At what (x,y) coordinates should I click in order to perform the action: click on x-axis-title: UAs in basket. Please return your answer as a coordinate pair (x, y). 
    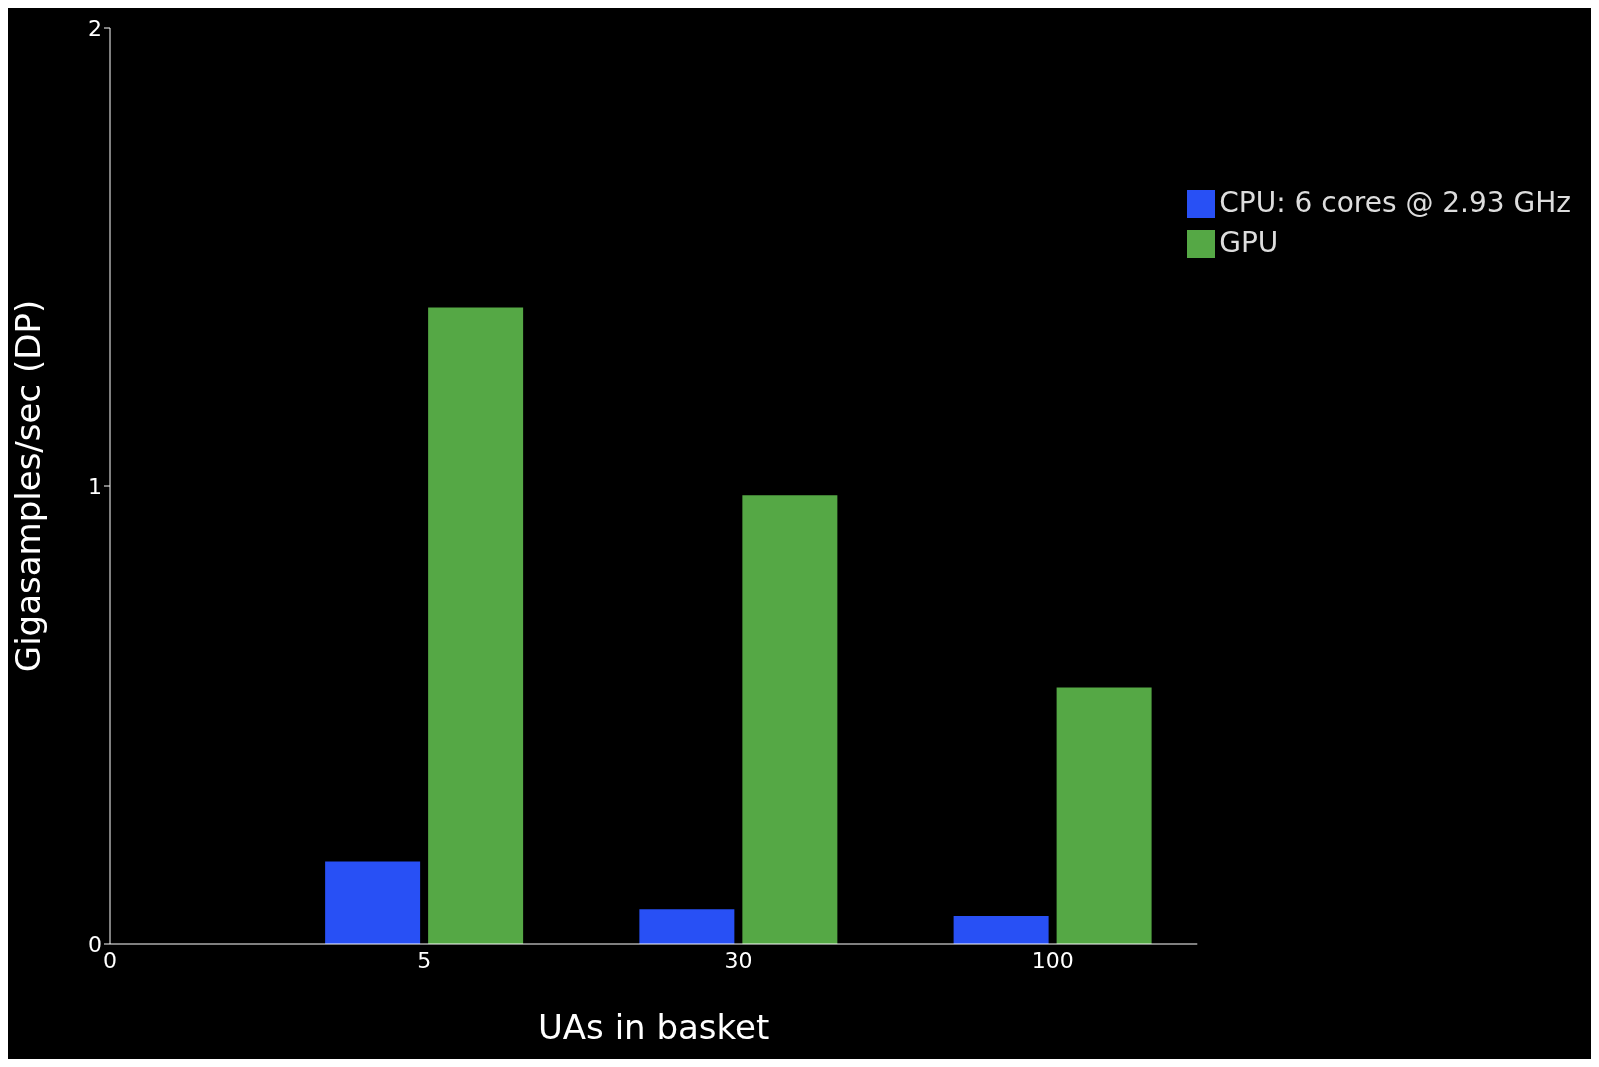
    Looking at the image, I should click on (653, 1027).